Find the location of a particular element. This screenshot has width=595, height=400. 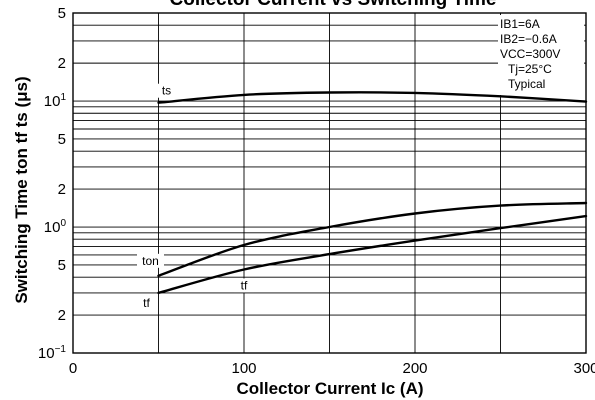

y-tick-label: 10−1 is located at coordinates (52, 353).